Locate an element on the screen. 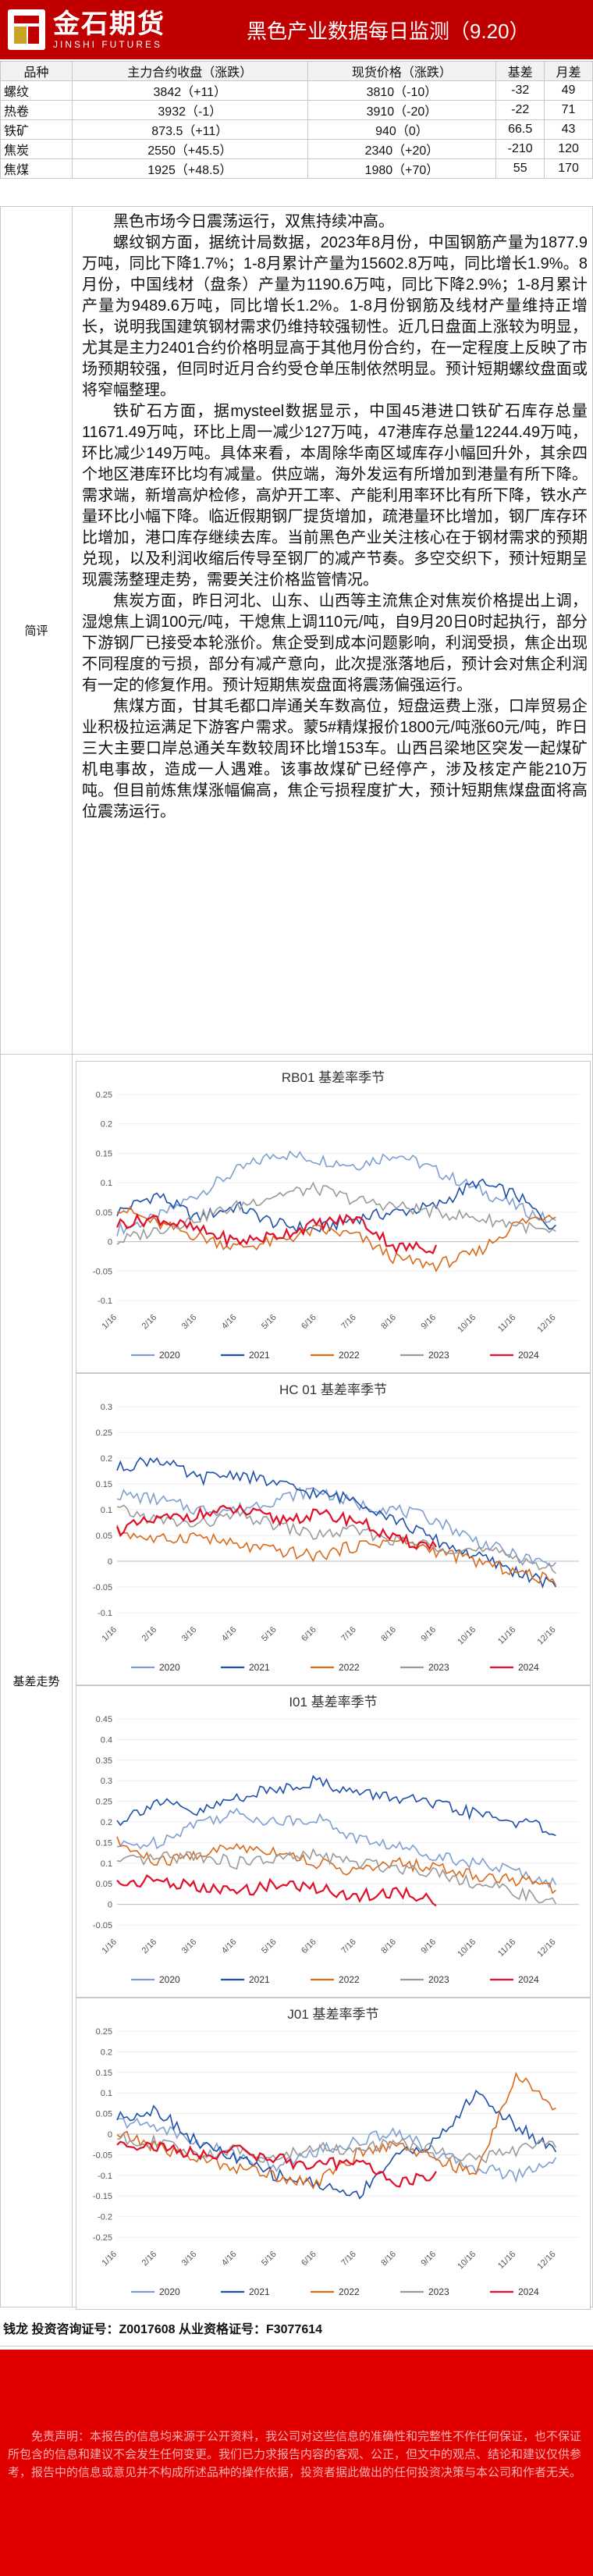 The image size is (593, 2576). column-header: 品种 is located at coordinates (36, 71).